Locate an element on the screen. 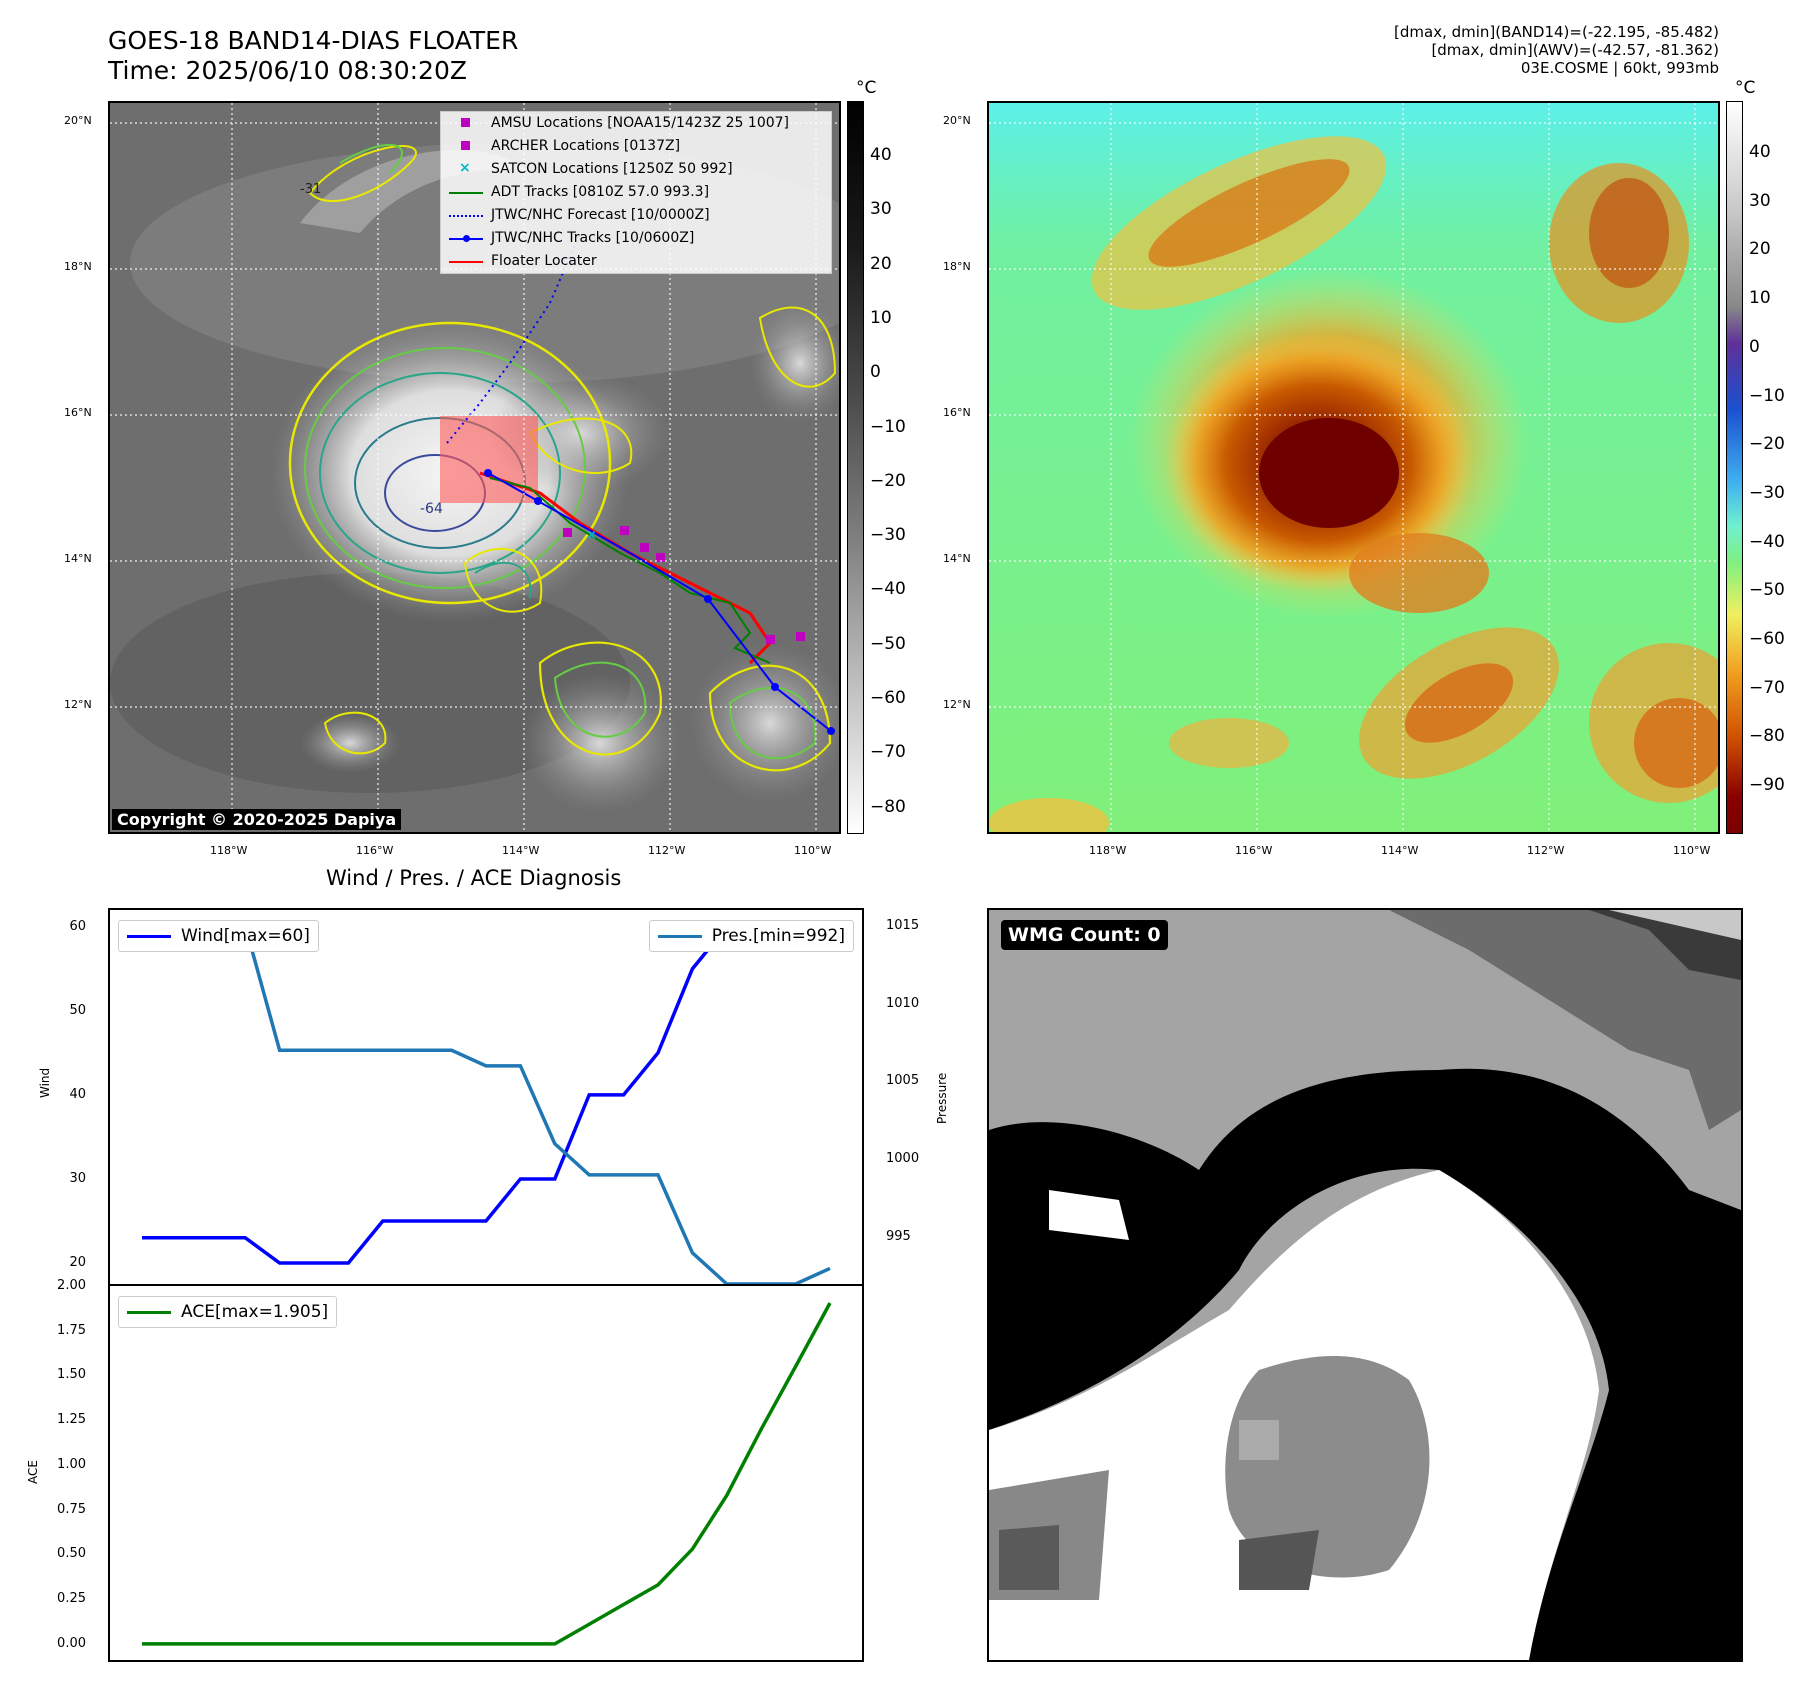  wmg-count-badge: WMG Count: 0 is located at coordinates (1084, 935).